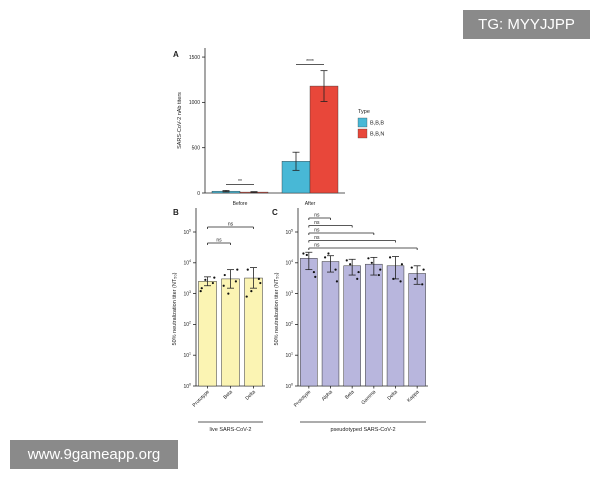  Describe the element at coordinates (310, 62) in the screenshot. I see `a-sig-label-1: ****` at that location.